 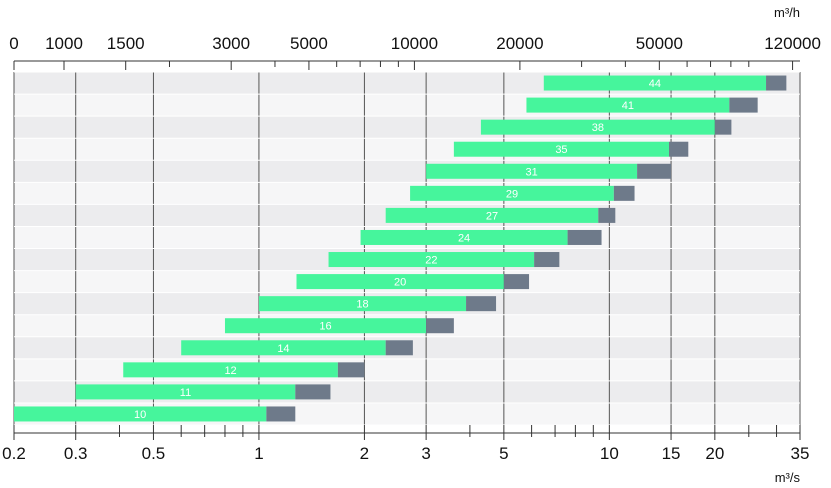 What do you see at coordinates (787, 12) in the screenshot?
I see `top-axis-unit: m³/h` at bounding box center [787, 12].